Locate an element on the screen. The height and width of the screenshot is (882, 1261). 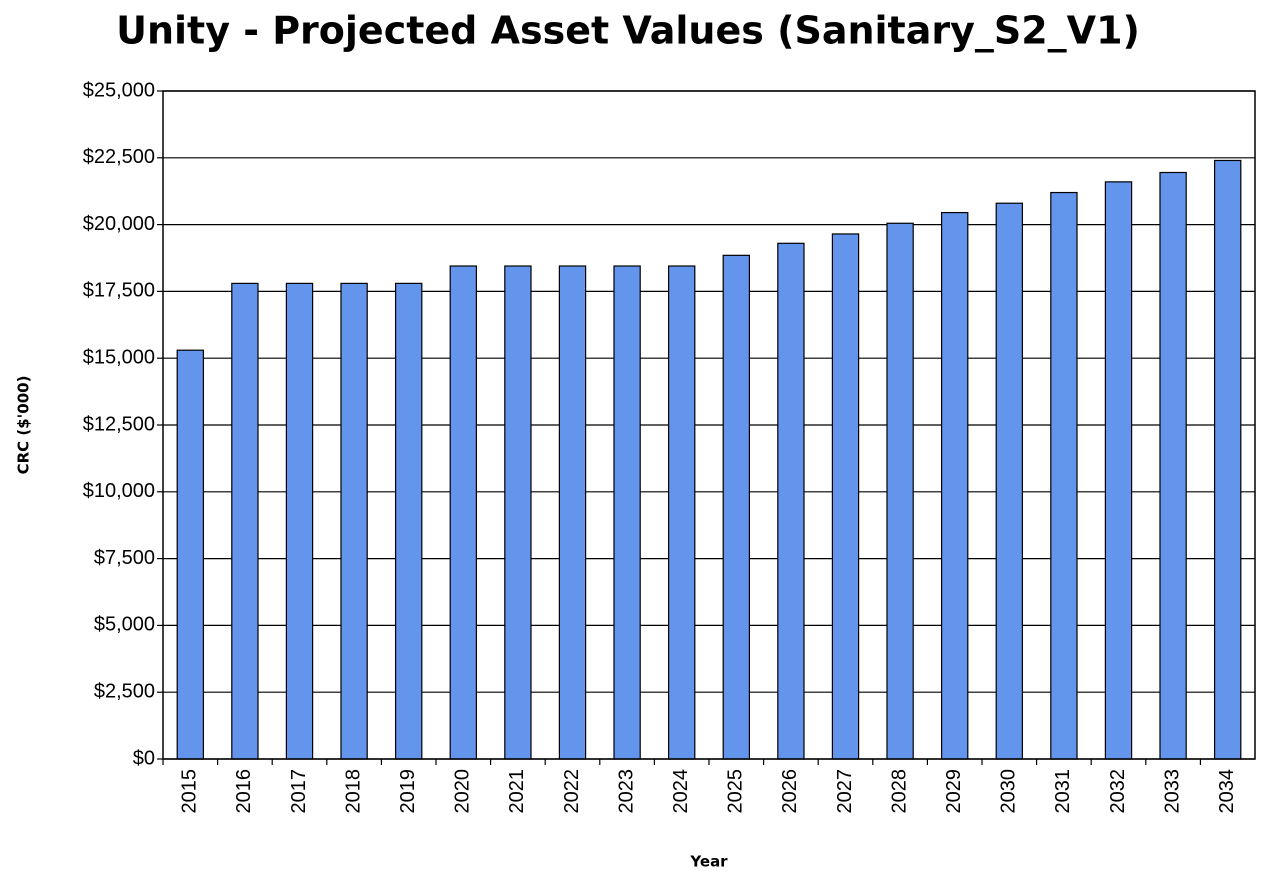
x-tick-label: 2034 is located at coordinates (1227, 791).